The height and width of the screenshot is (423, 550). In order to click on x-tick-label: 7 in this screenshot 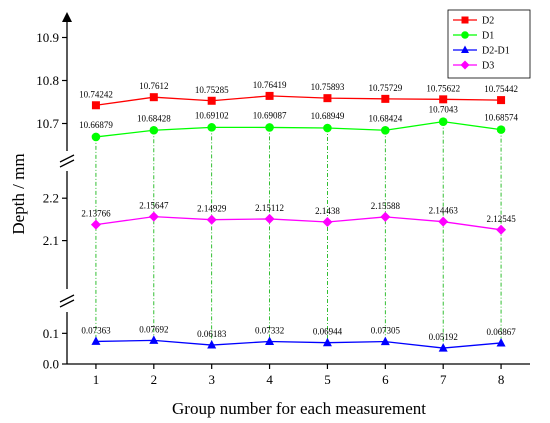, I will do `click(443, 379)`.